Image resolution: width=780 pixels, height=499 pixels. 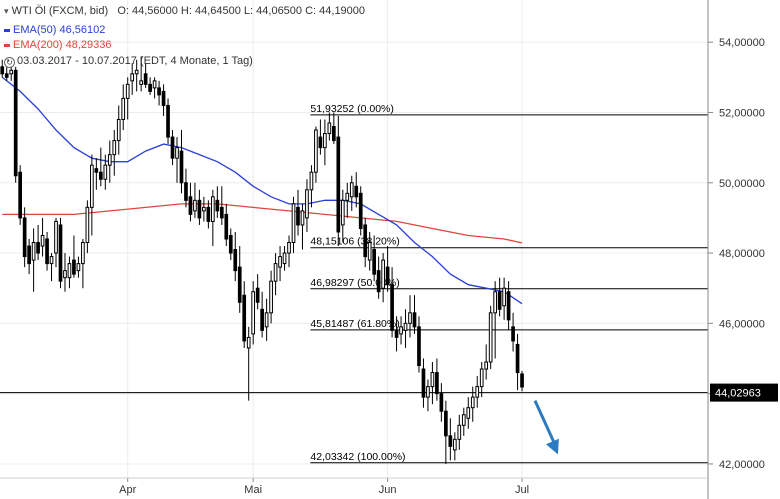 I want to click on legend-collapse-icon: ▾, so click(x=6, y=11).